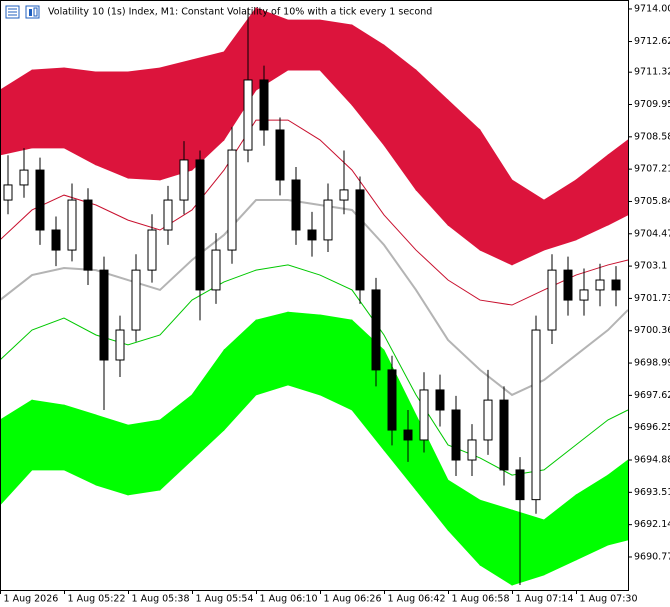 The width and height of the screenshot is (670, 607). Describe the element at coordinates (652, 201) in the screenshot. I see `y-tick-label: 9705.84` at that location.